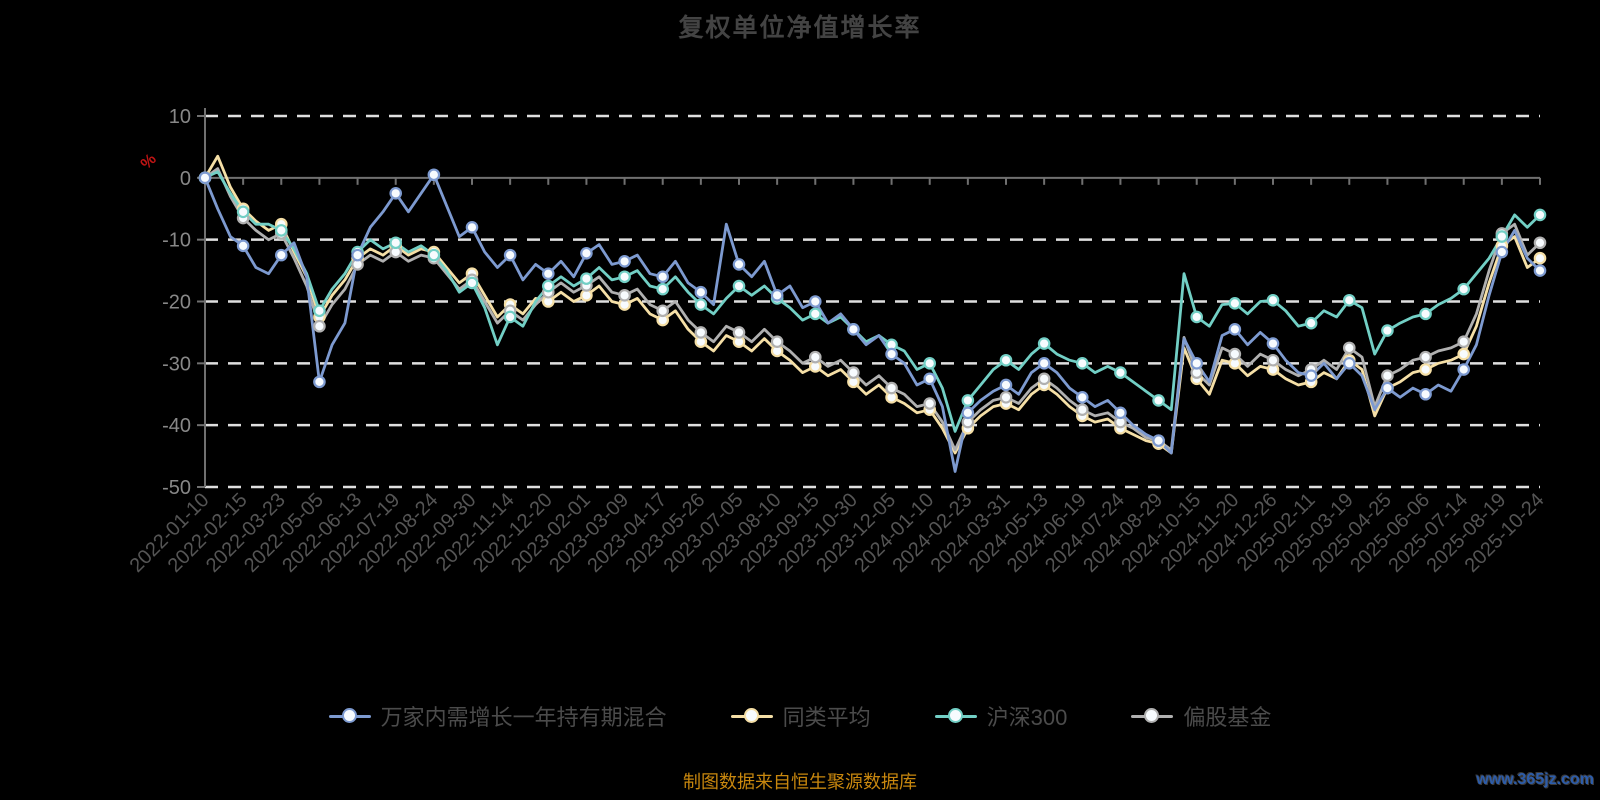 The image size is (1600, 800). What do you see at coordinates (1027, 717) in the screenshot?
I see `legend-label: 沪深300` at bounding box center [1027, 717].